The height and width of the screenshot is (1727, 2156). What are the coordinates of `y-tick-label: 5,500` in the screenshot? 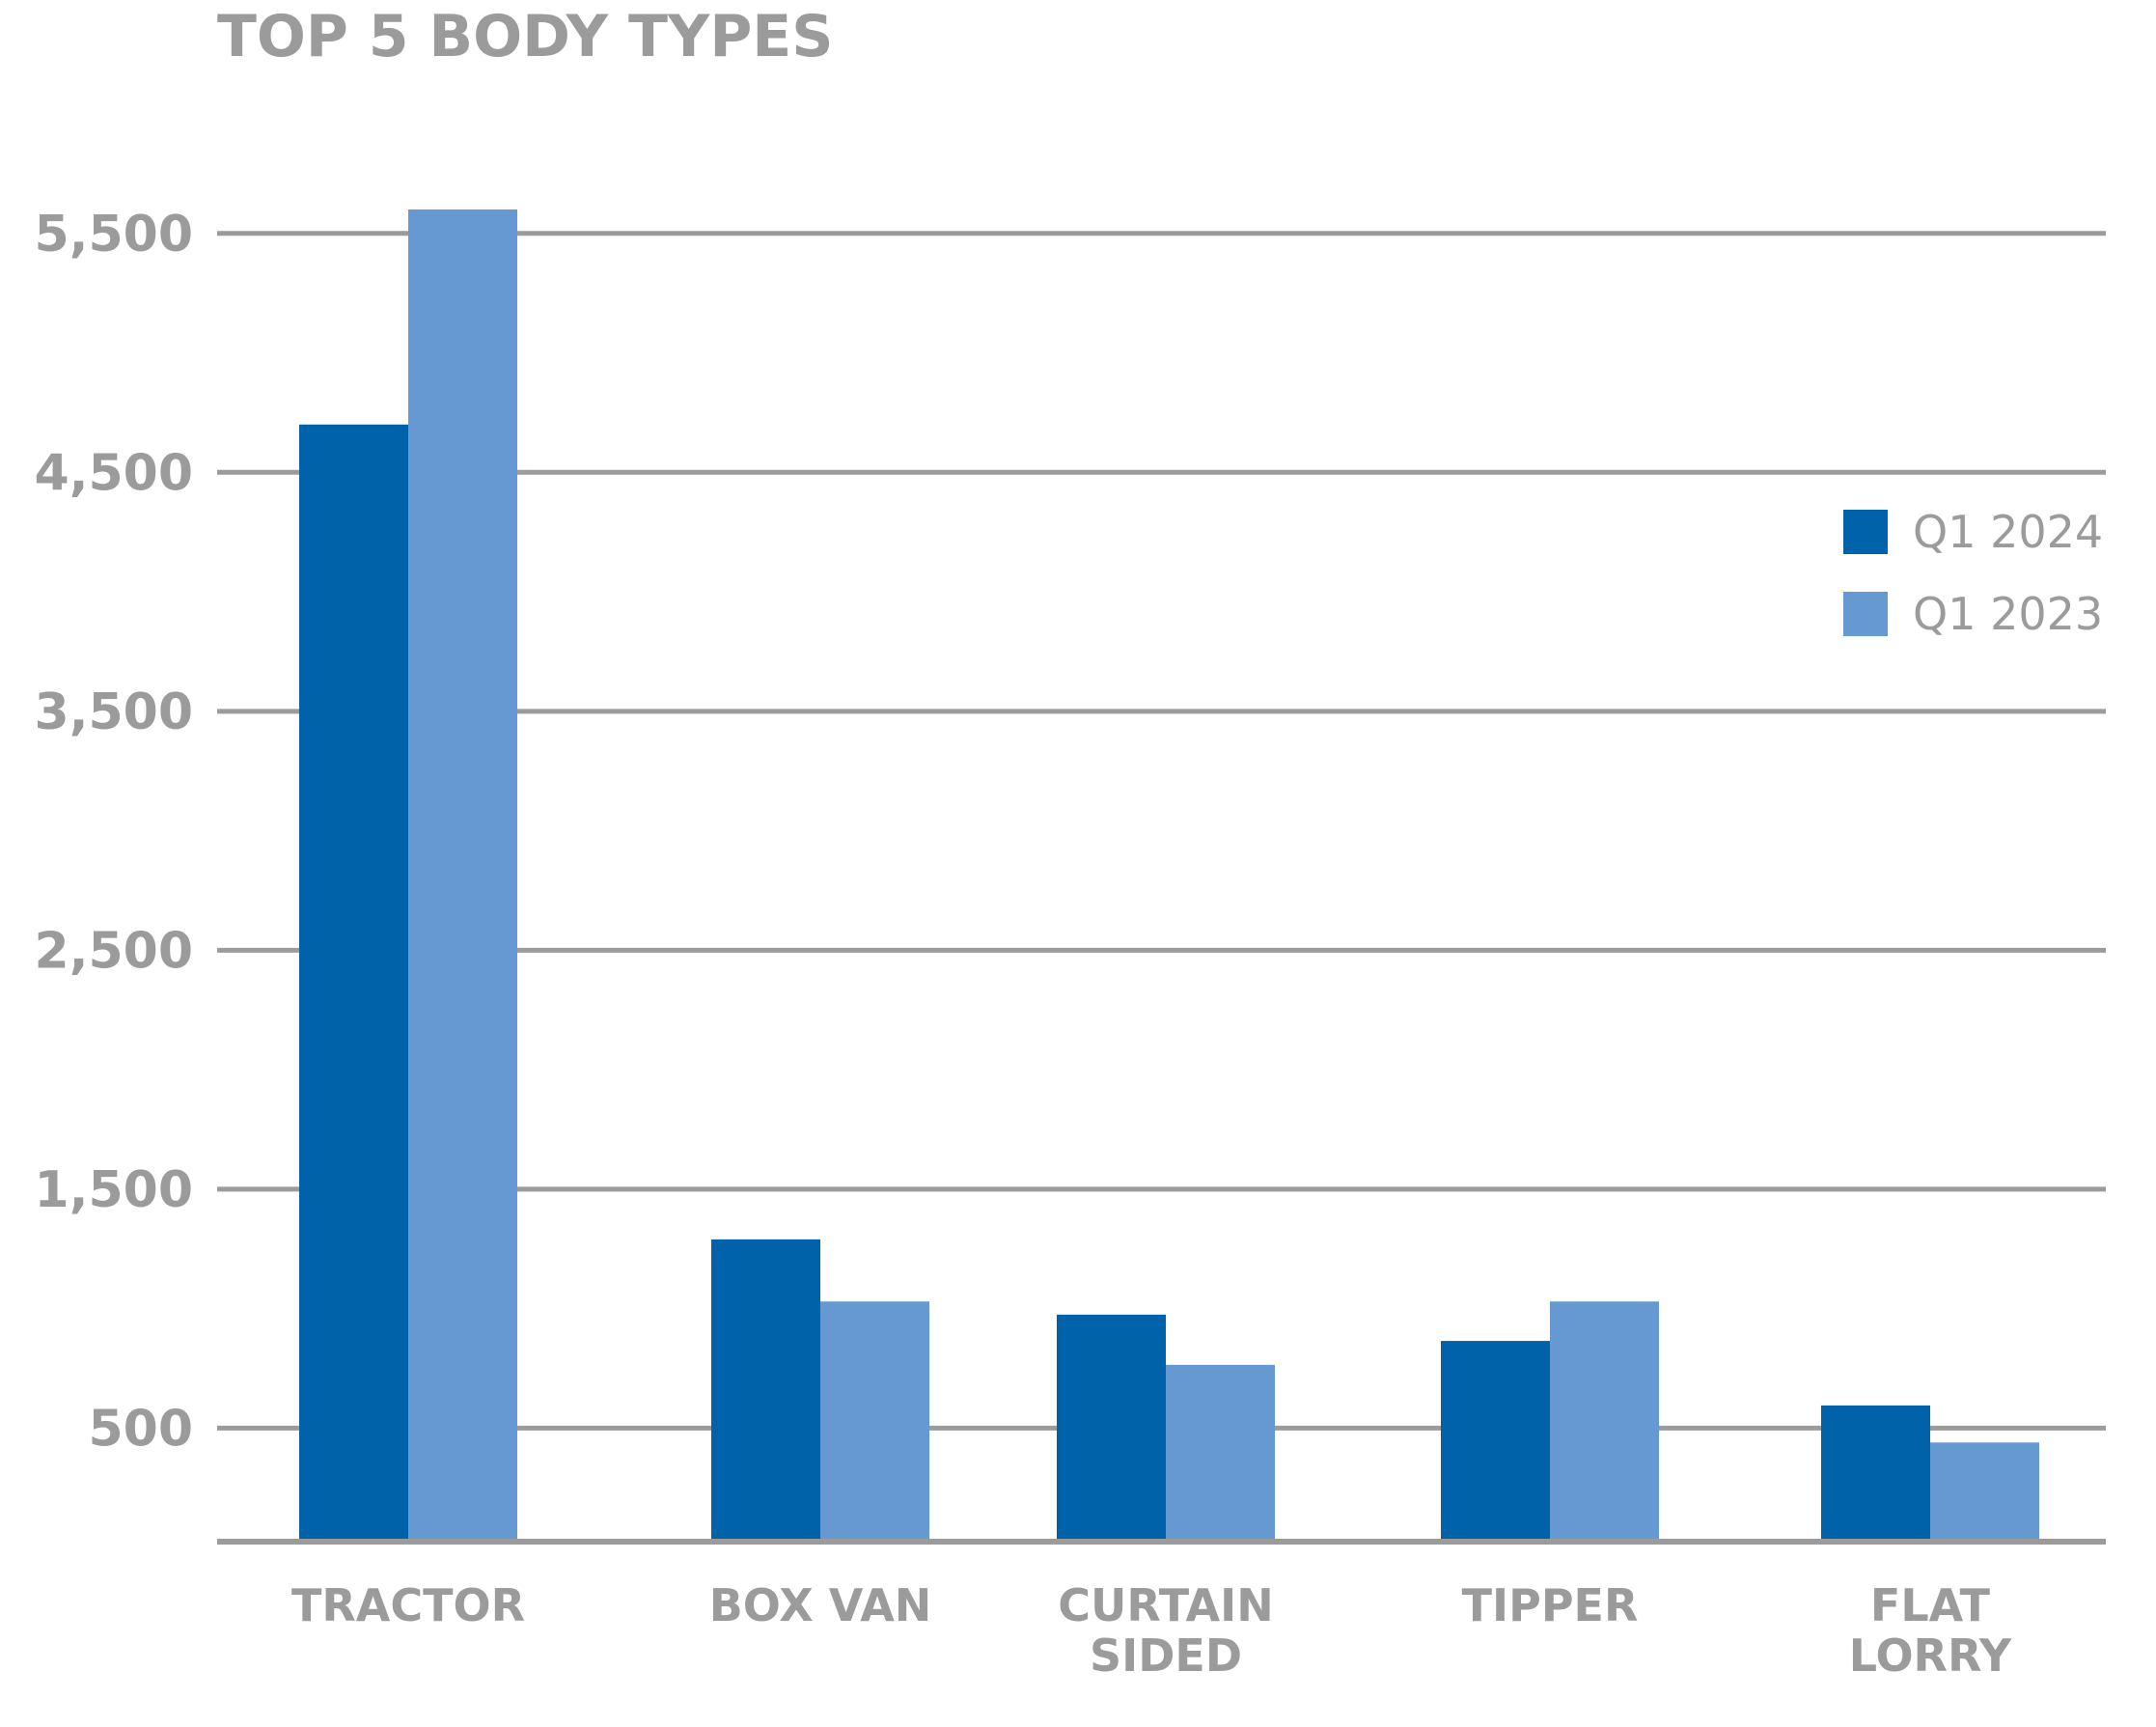 It's located at (114, 235).